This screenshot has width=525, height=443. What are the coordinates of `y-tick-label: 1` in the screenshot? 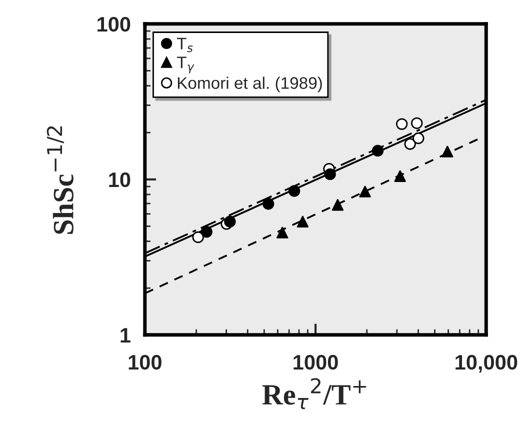 It's located at (125, 335).